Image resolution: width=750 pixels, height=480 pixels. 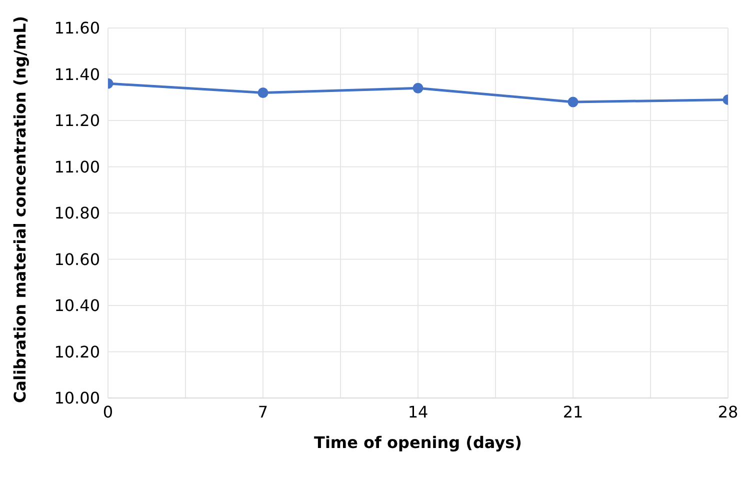 What do you see at coordinates (108, 412) in the screenshot?
I see `x-tick-label: 0` at bounding box center [108, 412].